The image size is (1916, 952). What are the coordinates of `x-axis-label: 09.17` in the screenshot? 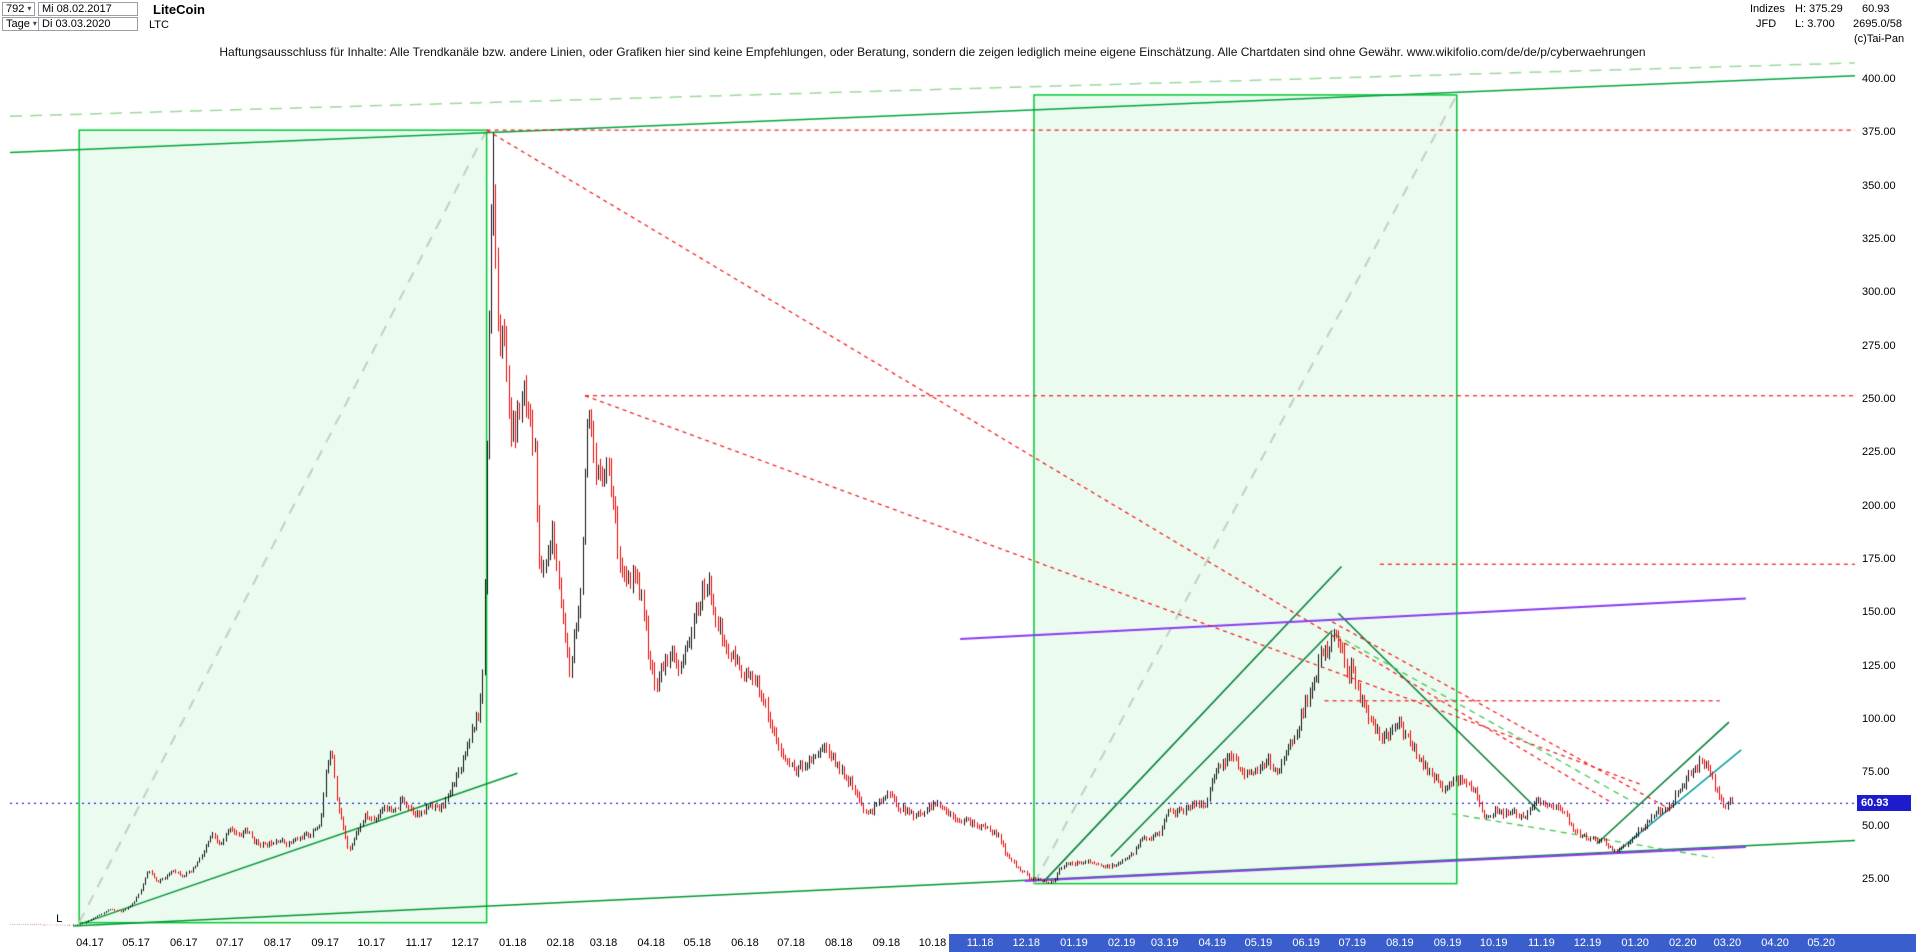 It's located at (325, 943).